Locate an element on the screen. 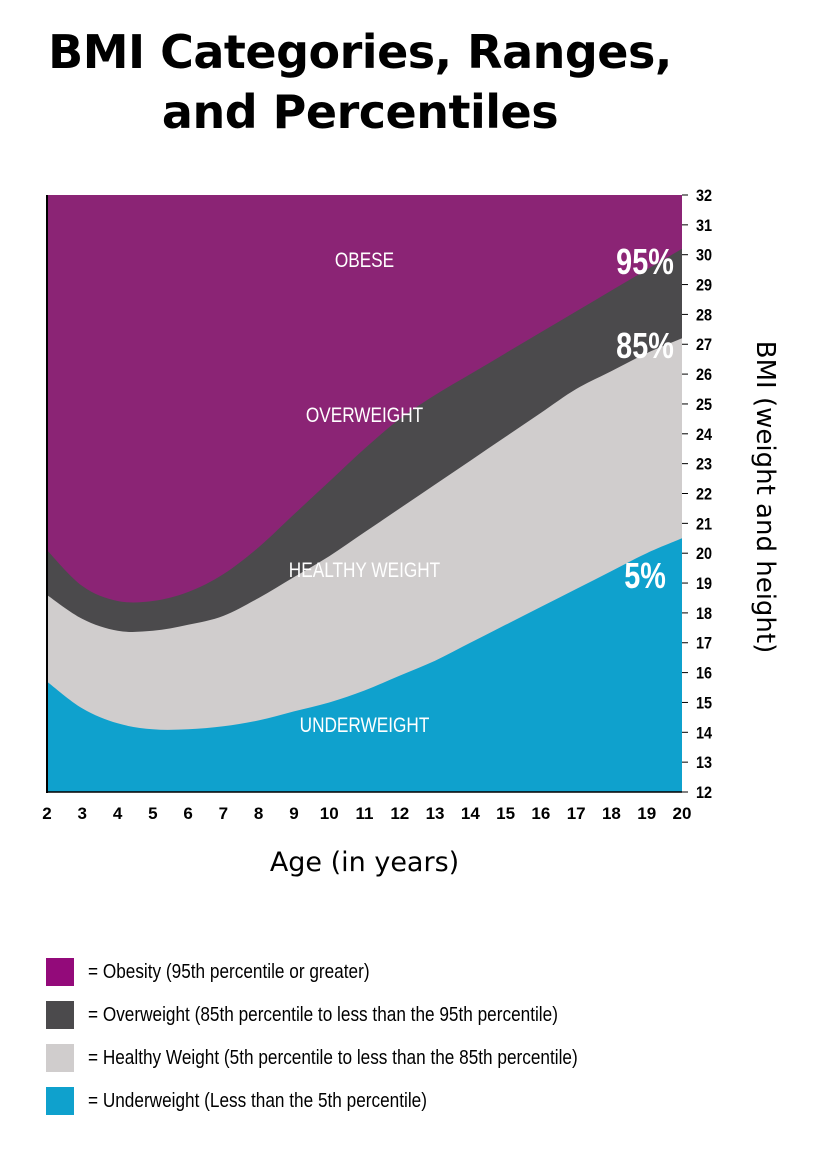 Image resolution: width=814 pixels, height=1166 pixels. legend-swatch-underweight is located at coordinates (60, 1101).